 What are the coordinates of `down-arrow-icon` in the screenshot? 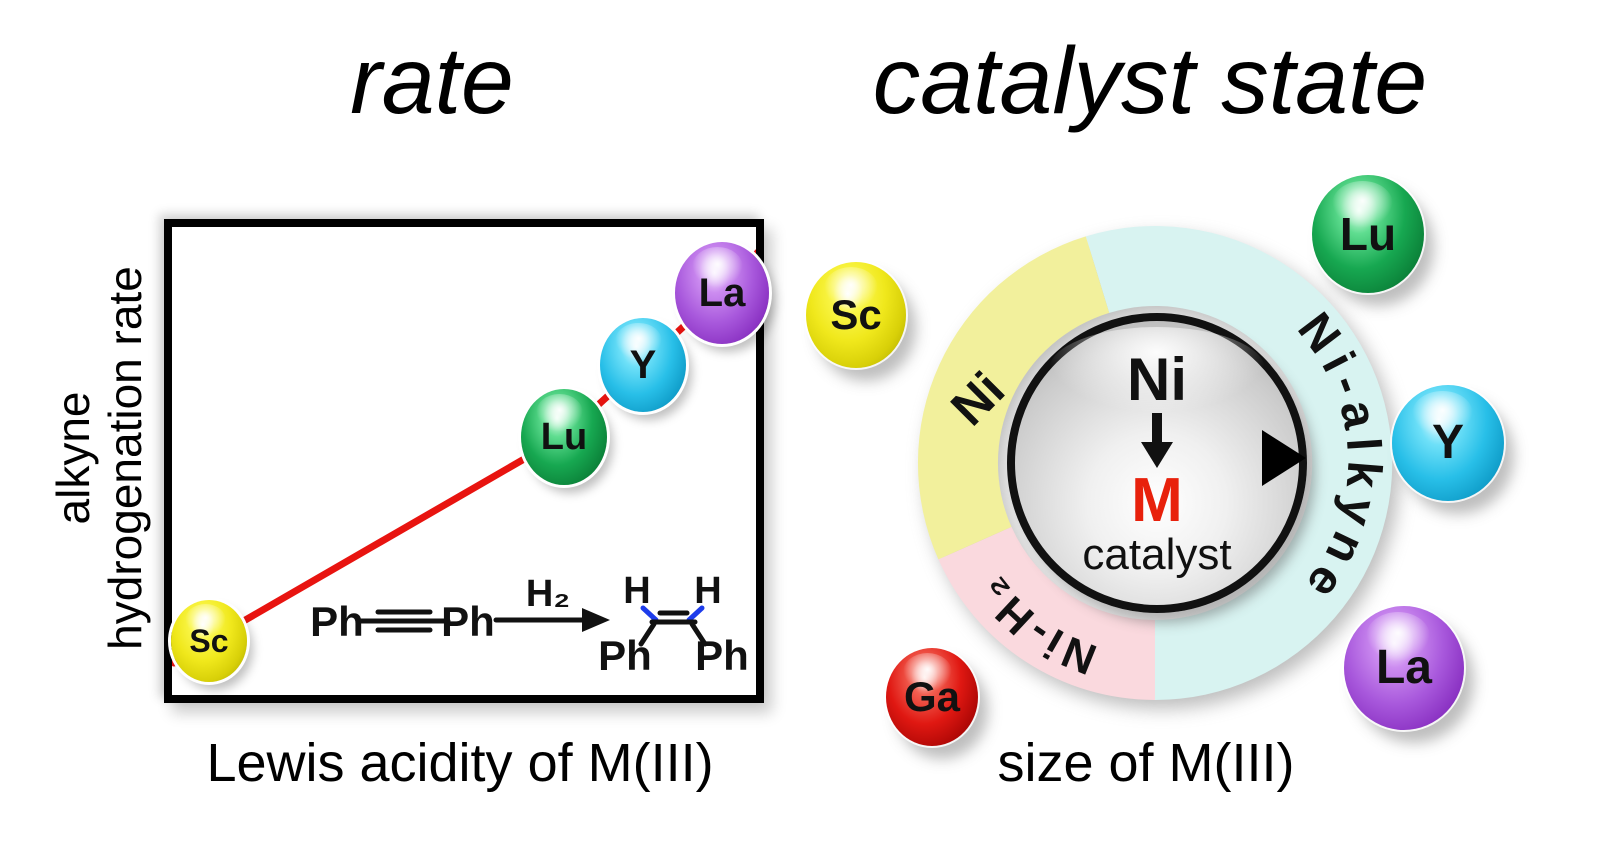 It's located at (1157, 441).